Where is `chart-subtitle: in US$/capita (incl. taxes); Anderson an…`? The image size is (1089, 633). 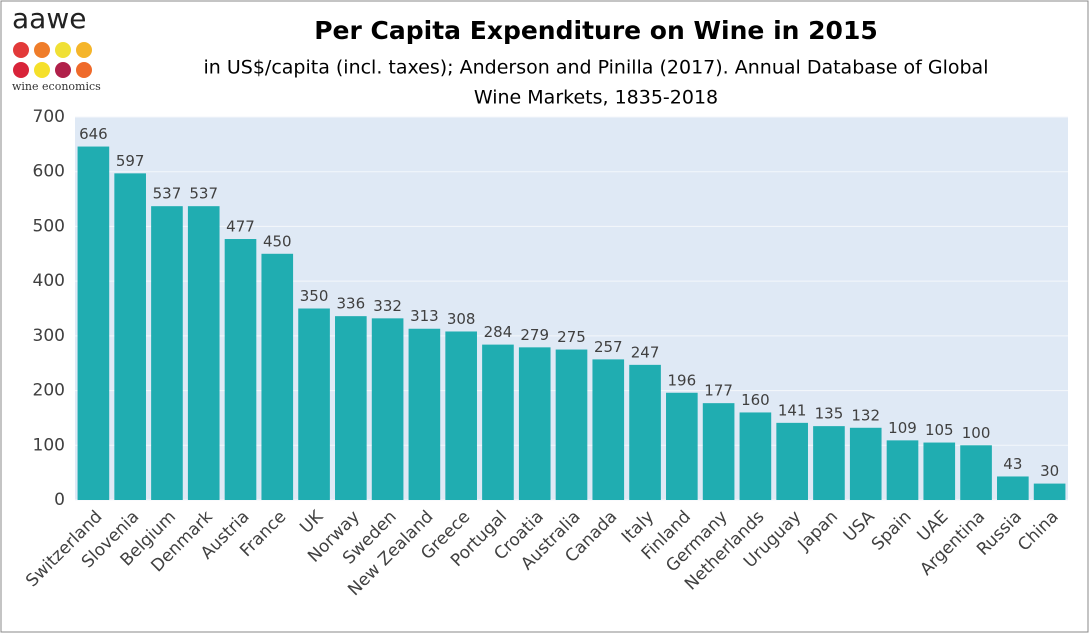 chart-subtitle: in US$/capita (incl. taxes); Anderson an… is located at coordinates (596, 68).